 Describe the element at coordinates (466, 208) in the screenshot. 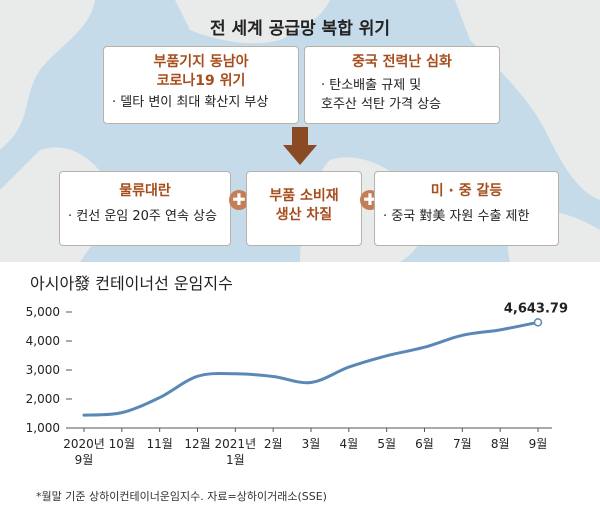

I see `effect-box-us-china: 미 · 중 갈등 · 중국 對美 자원 수출 제한` at that location.